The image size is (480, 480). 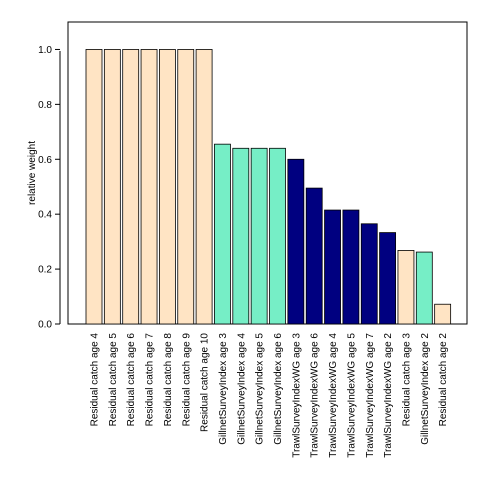 I want to click on y-tick-label-1: 0.2, so click(x=45, y=270).